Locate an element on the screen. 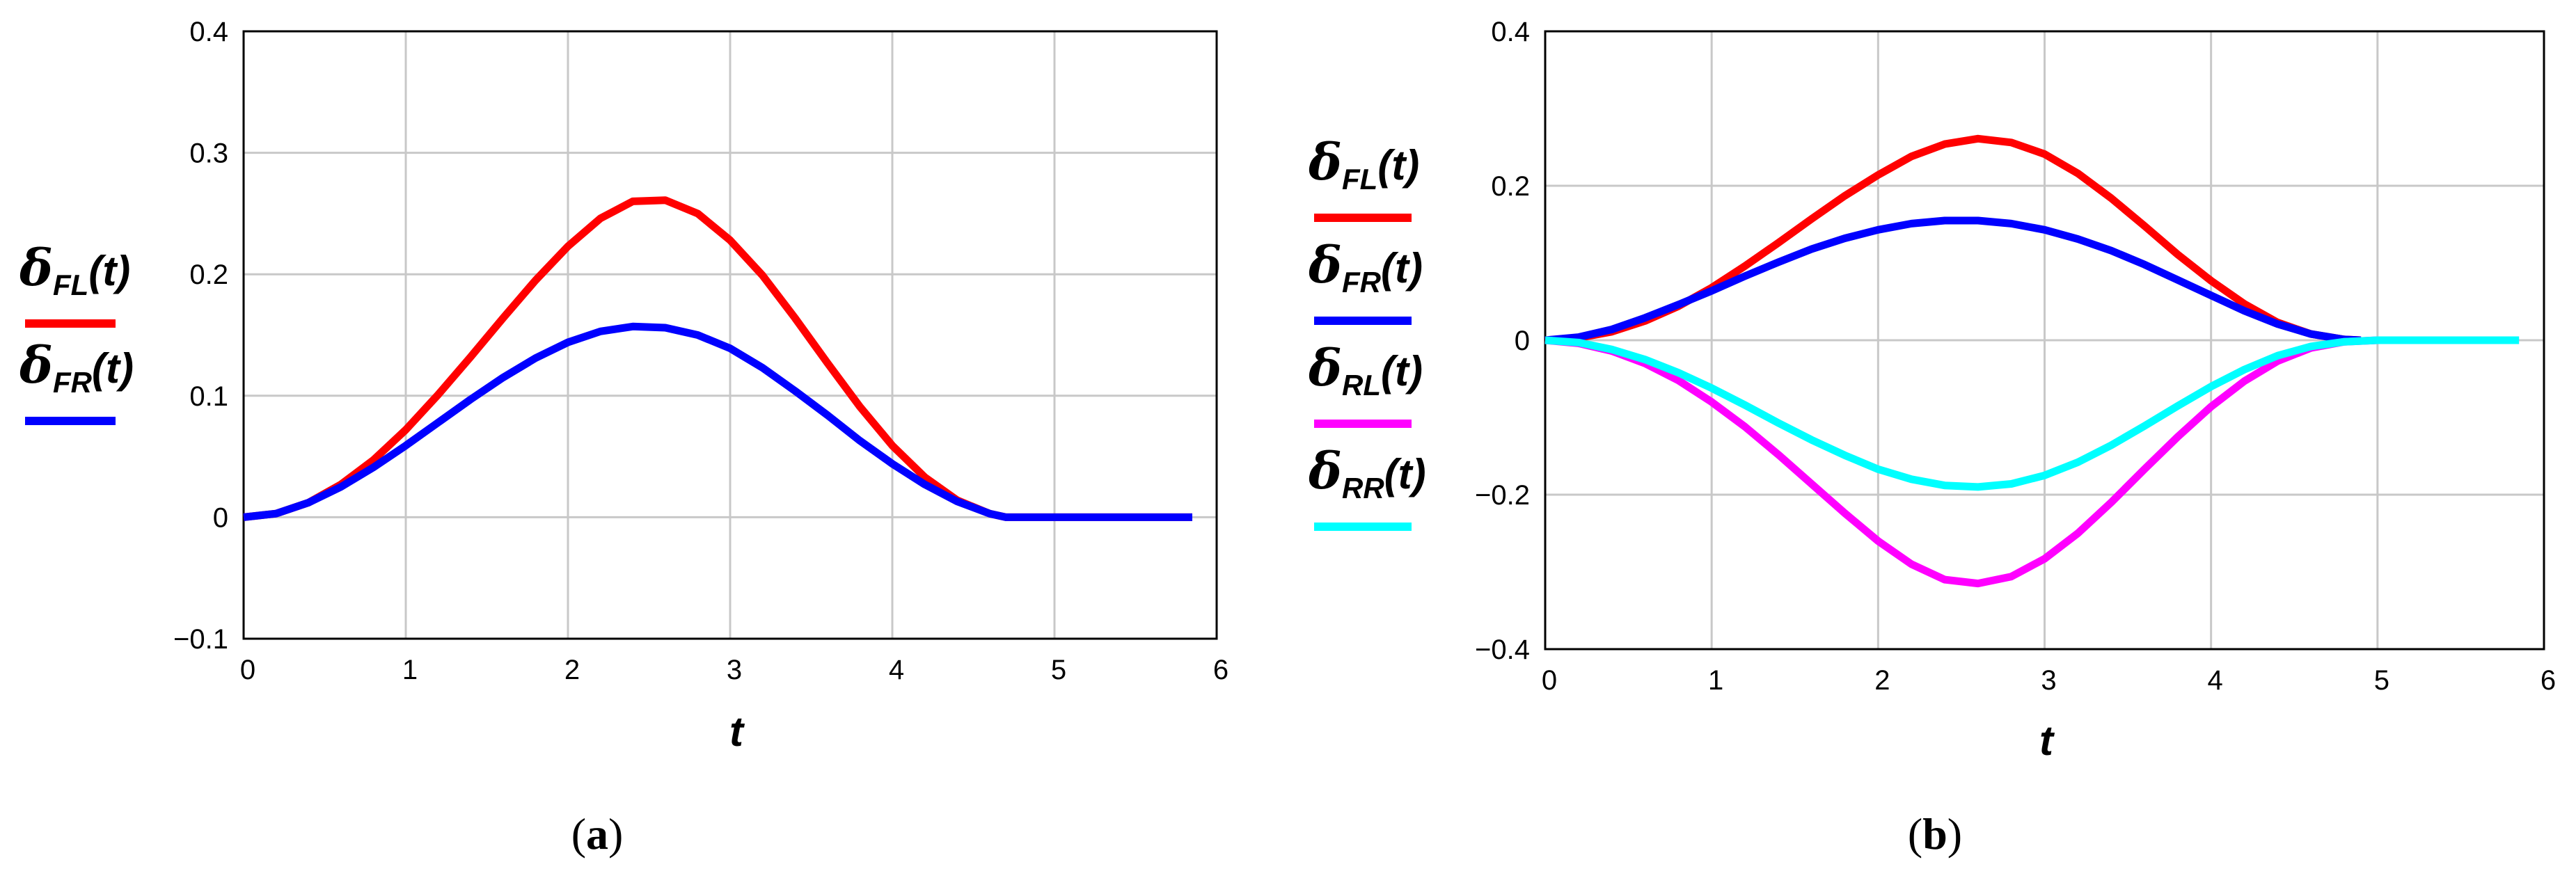 The height and width of the screenshot is (869, 2576). legend-a: δFL(t) δFR(t) is located at coordinates (76, 331).